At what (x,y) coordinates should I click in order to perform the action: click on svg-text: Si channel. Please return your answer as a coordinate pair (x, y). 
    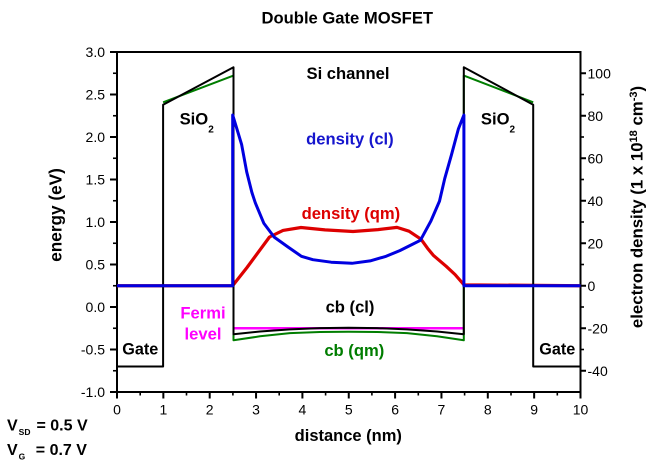
    Looking at the image, I should click on (348, 73).